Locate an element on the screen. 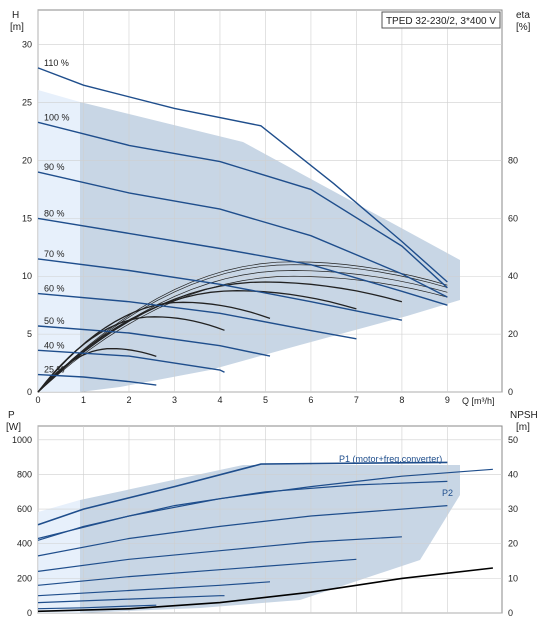 The height and width of the screenshot is (631, 547). x-tick-label: 2 is located at coordinates (128, 400).